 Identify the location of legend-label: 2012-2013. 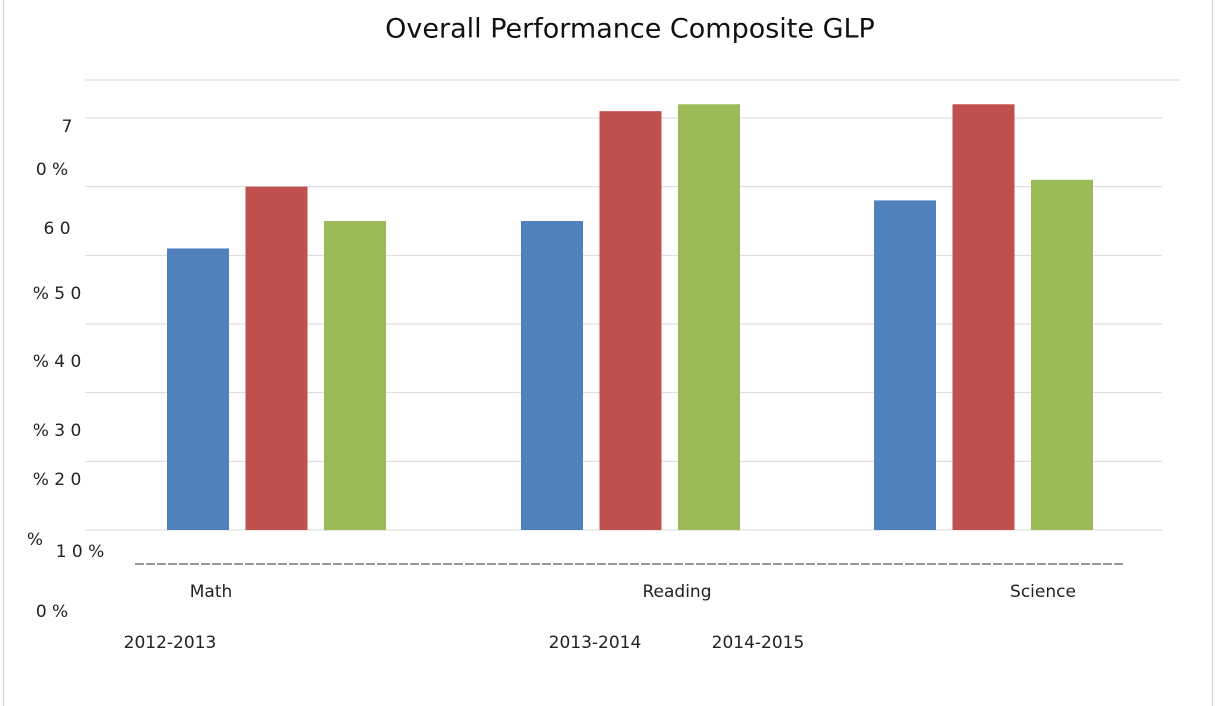
(170, 643).